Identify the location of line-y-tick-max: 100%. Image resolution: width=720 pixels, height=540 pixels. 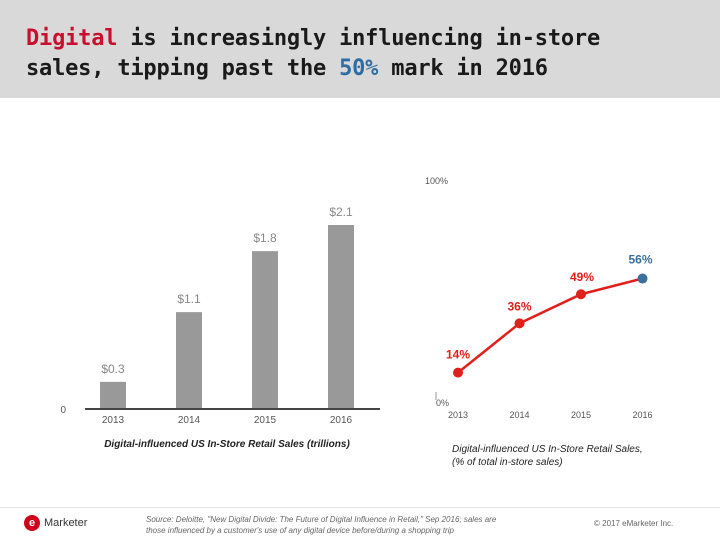
(436, 181).